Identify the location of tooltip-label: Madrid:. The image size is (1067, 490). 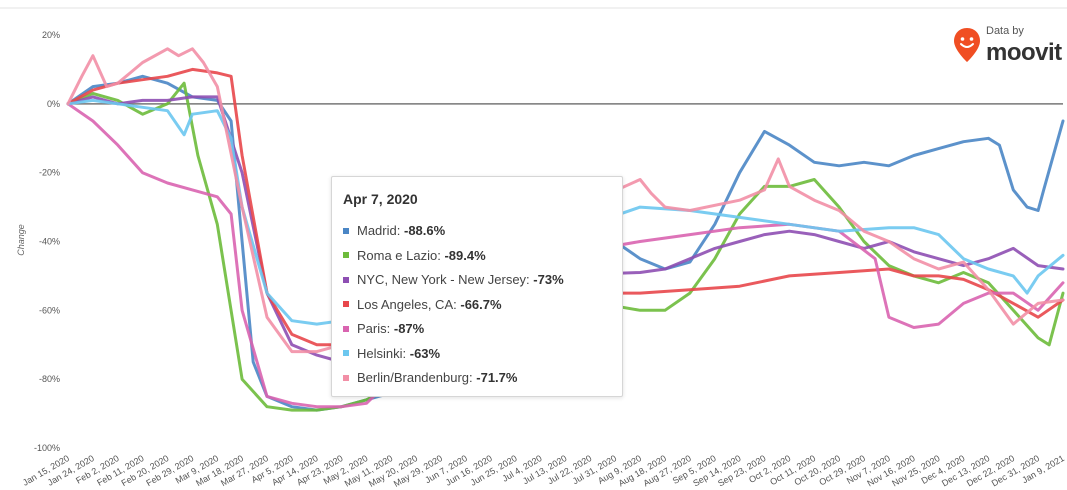
(379, 230).